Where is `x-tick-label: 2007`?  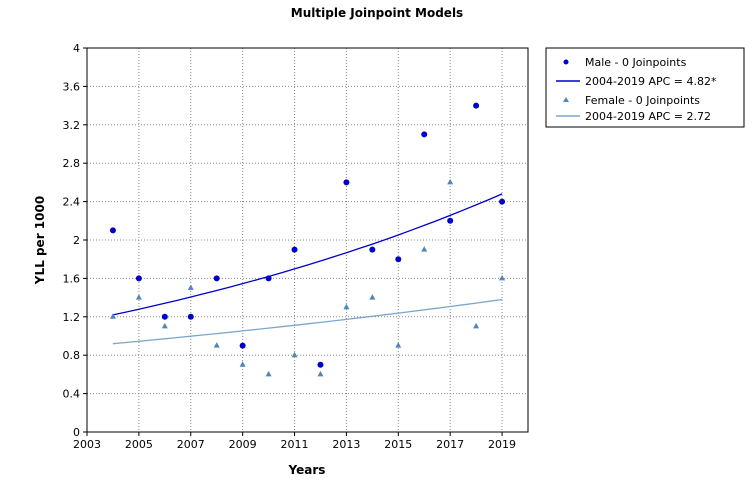
x-tick-label: 2007 is located at coordinates (191, 444).